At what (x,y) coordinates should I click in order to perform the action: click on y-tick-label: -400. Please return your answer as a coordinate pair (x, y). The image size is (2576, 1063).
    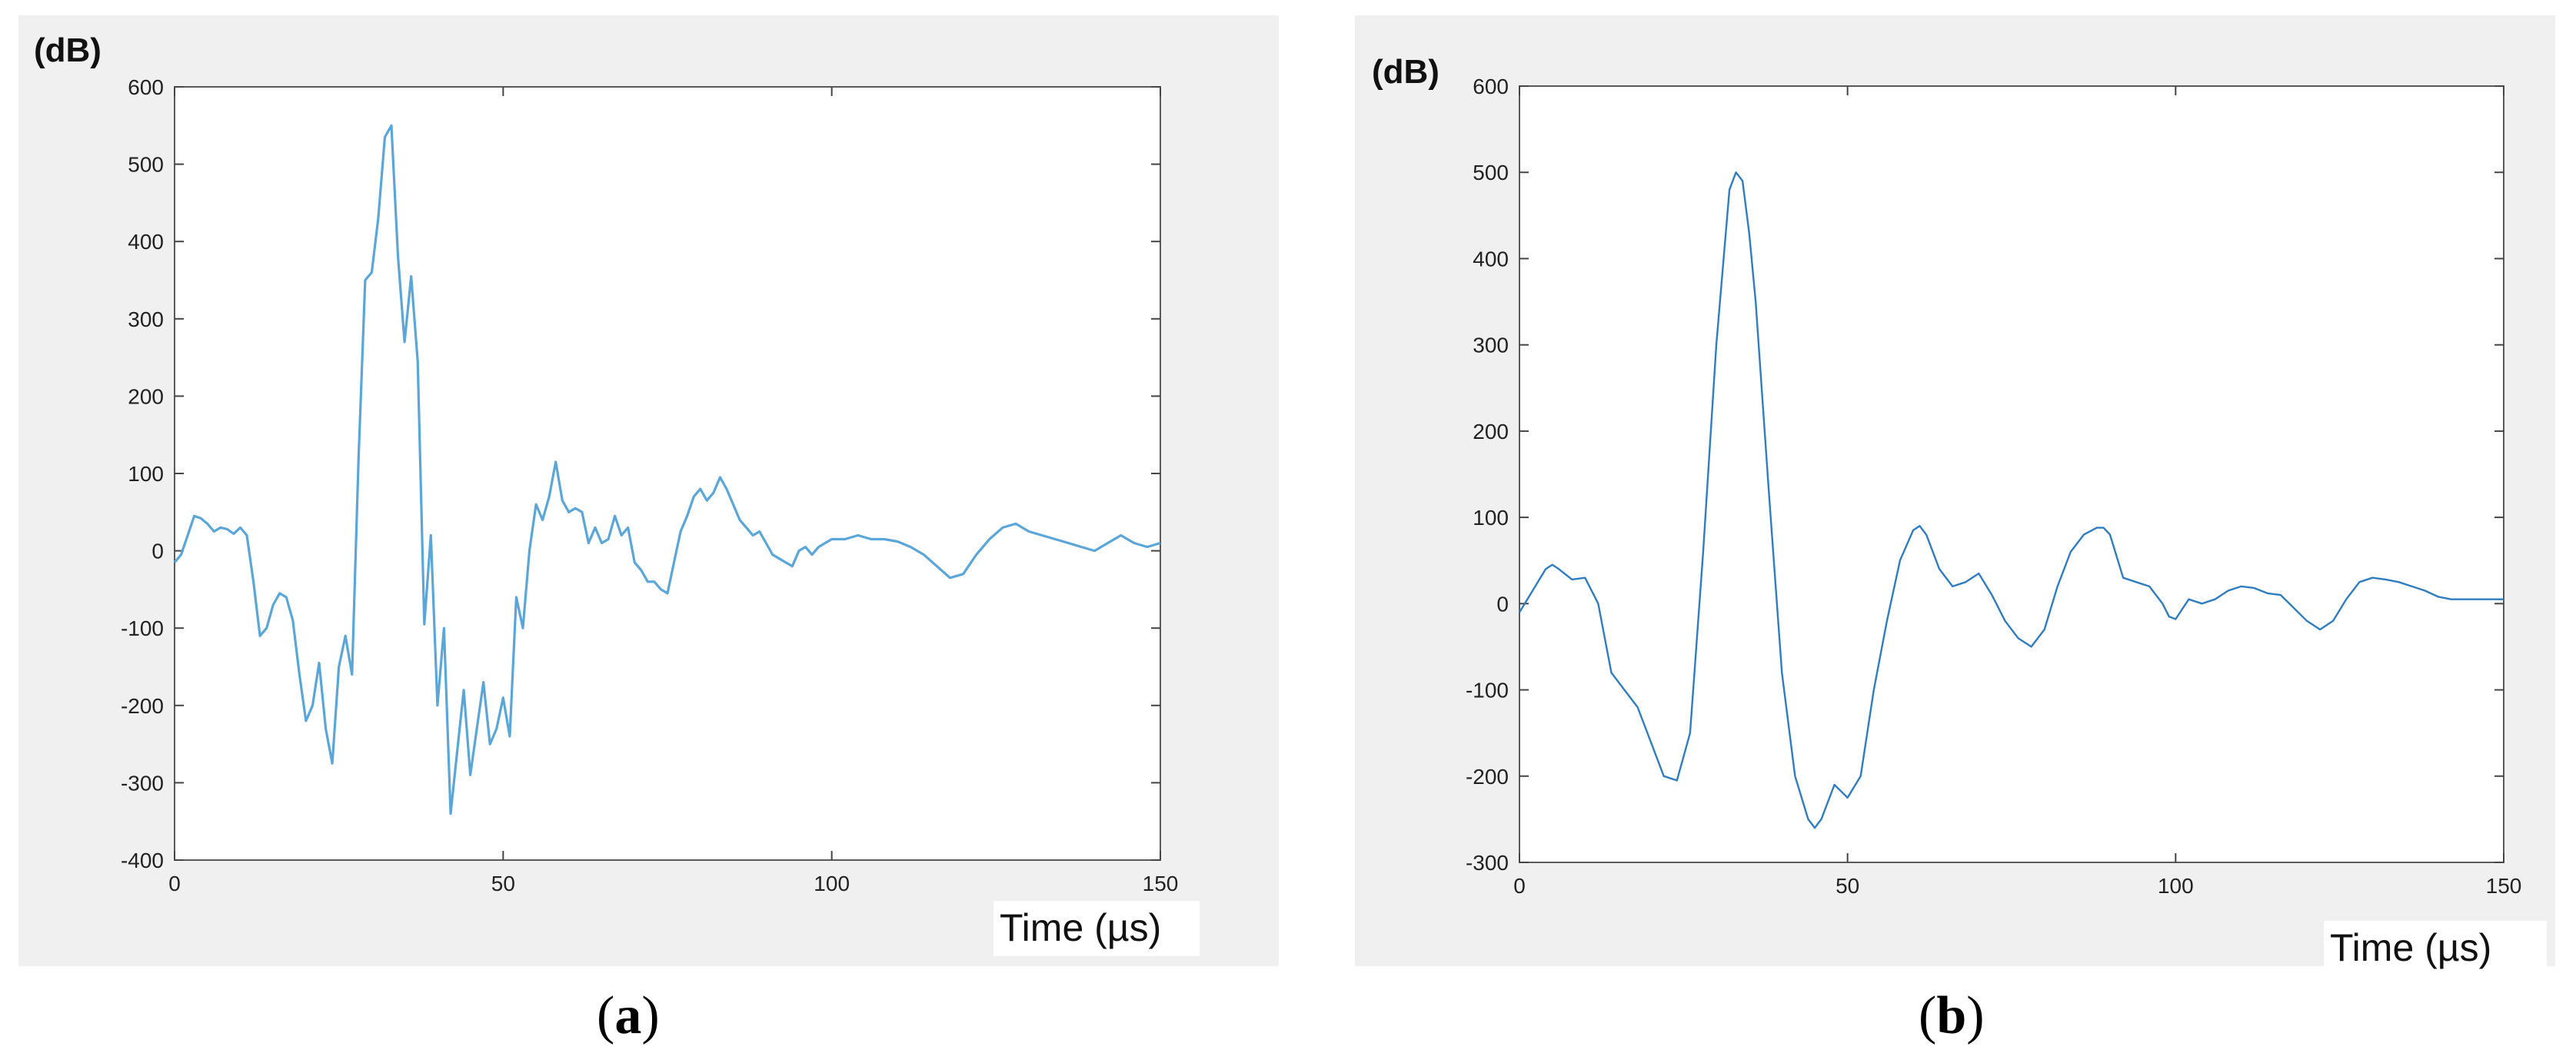
    Looking at the image, I should click on (142, 860).